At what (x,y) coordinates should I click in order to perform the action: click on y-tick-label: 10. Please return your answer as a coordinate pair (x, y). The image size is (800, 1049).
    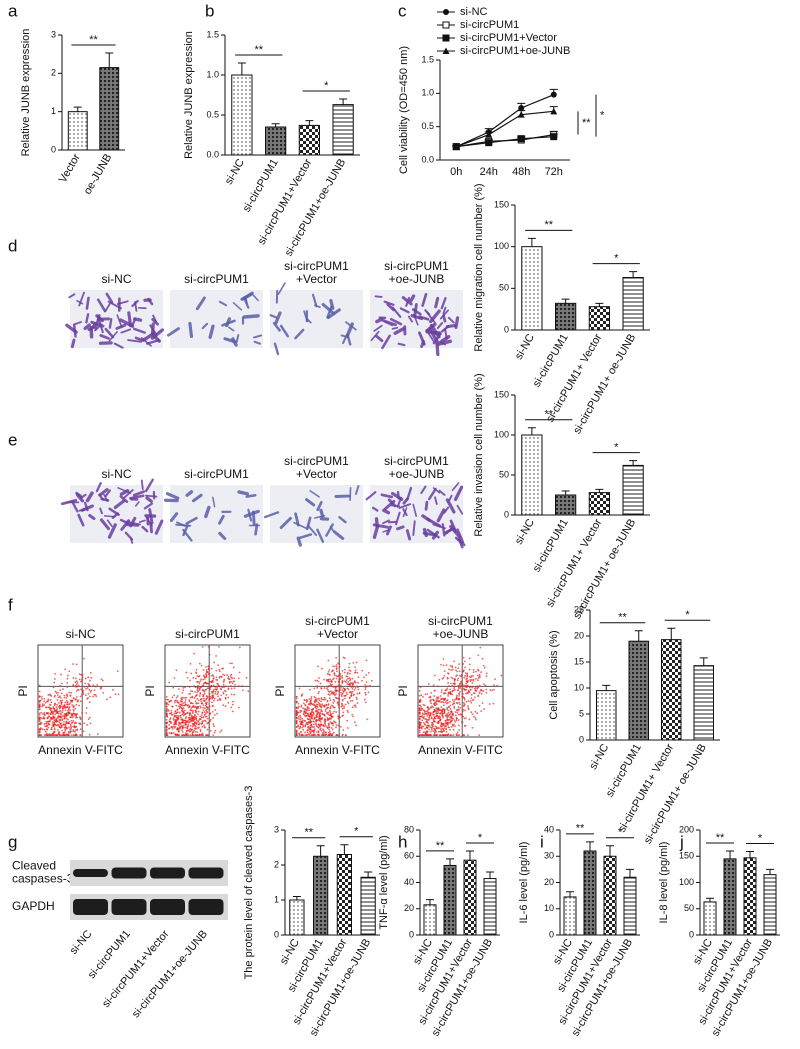
    Looking at the image, I should click on (579, 687).